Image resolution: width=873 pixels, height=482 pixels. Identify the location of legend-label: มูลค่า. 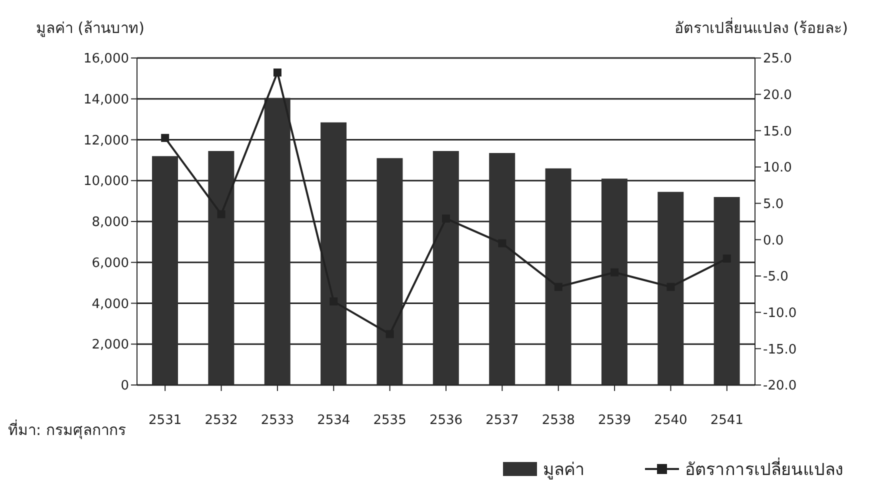
(564, 470).